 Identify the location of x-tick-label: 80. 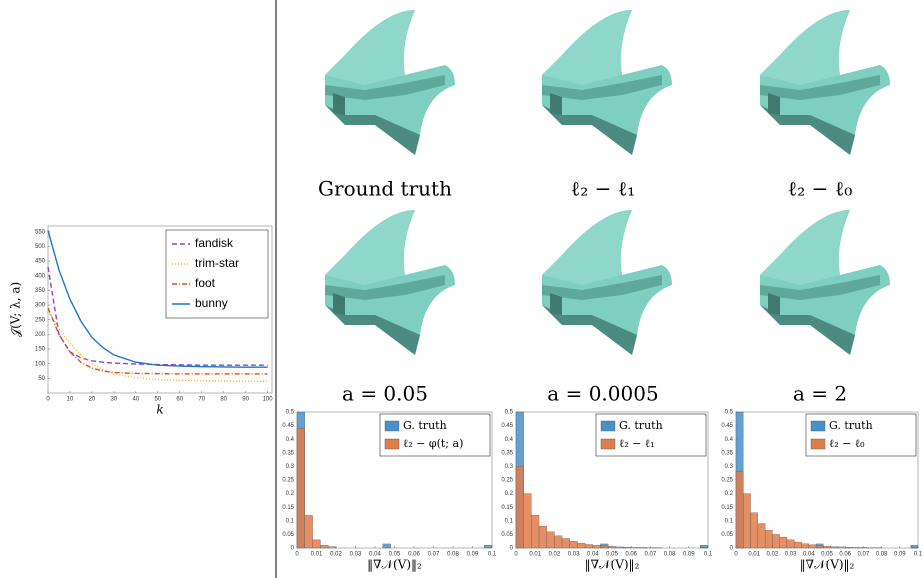
(223, 400).